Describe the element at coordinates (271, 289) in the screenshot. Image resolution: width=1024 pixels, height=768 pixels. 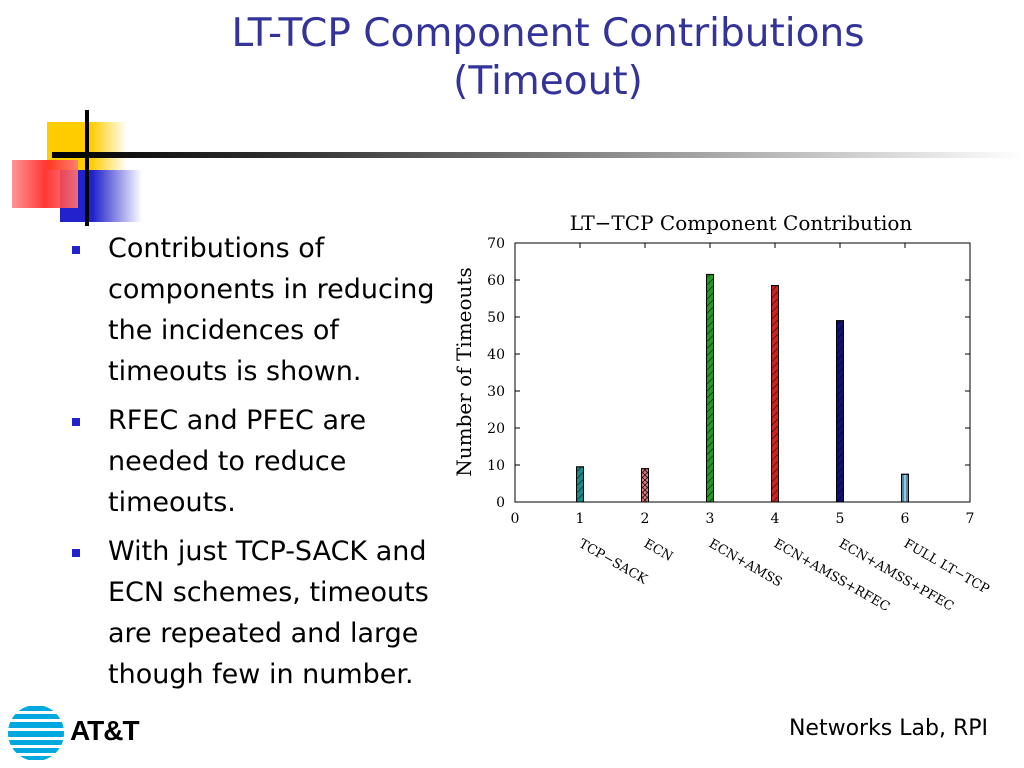
I see `bullet-line: components in reducing` at that location.